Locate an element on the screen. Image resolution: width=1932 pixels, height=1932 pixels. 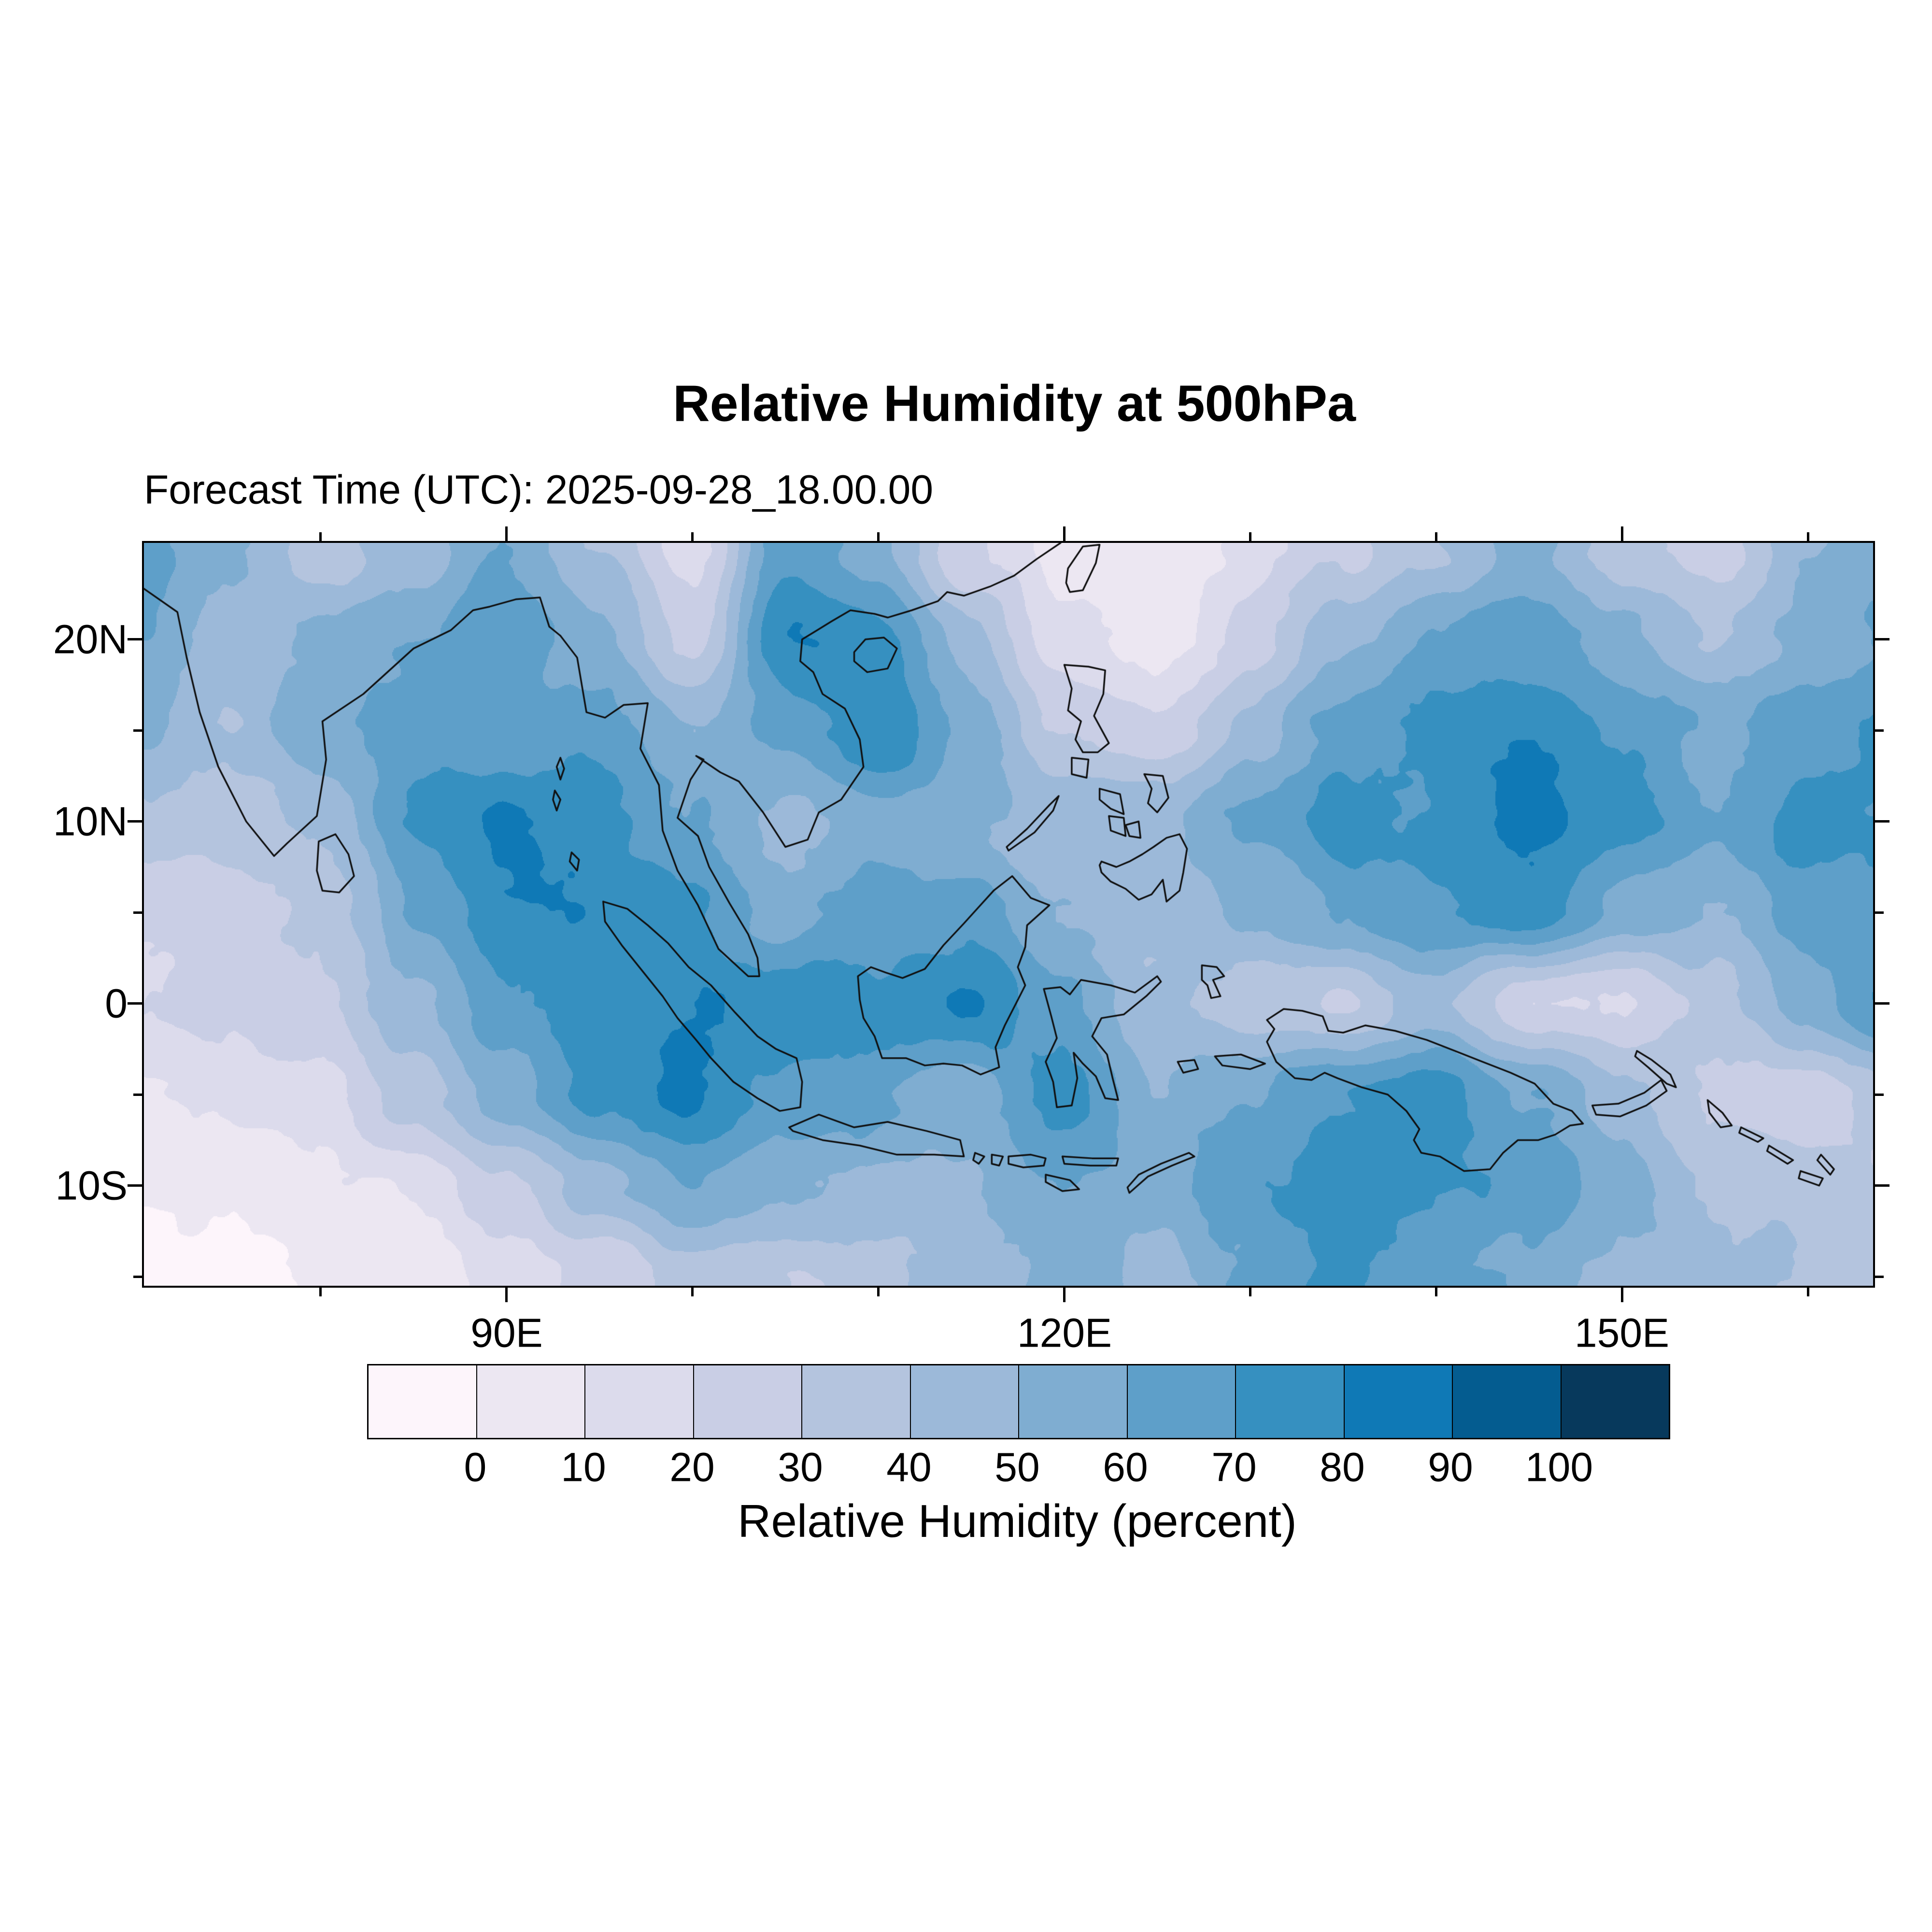
colorbar-tick-label-40: 40 is located at coordinates (909, 1467).